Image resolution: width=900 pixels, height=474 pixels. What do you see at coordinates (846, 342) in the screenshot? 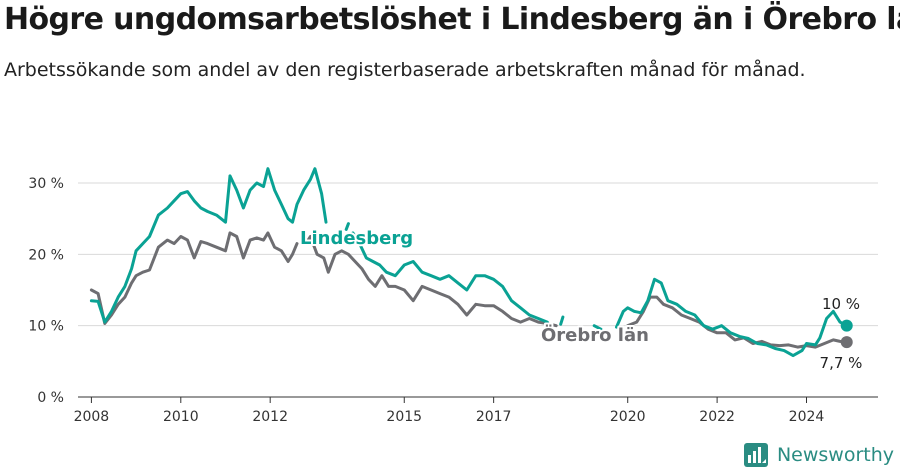
I see `orebro-end-marker` at bounding box center [846, 342].